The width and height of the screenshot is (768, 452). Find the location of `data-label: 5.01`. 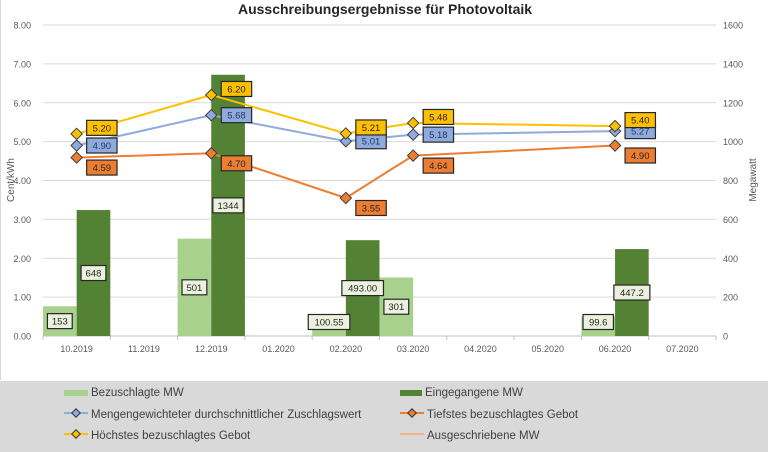

data-label: 5.01 is located at coordinates (371, 142).